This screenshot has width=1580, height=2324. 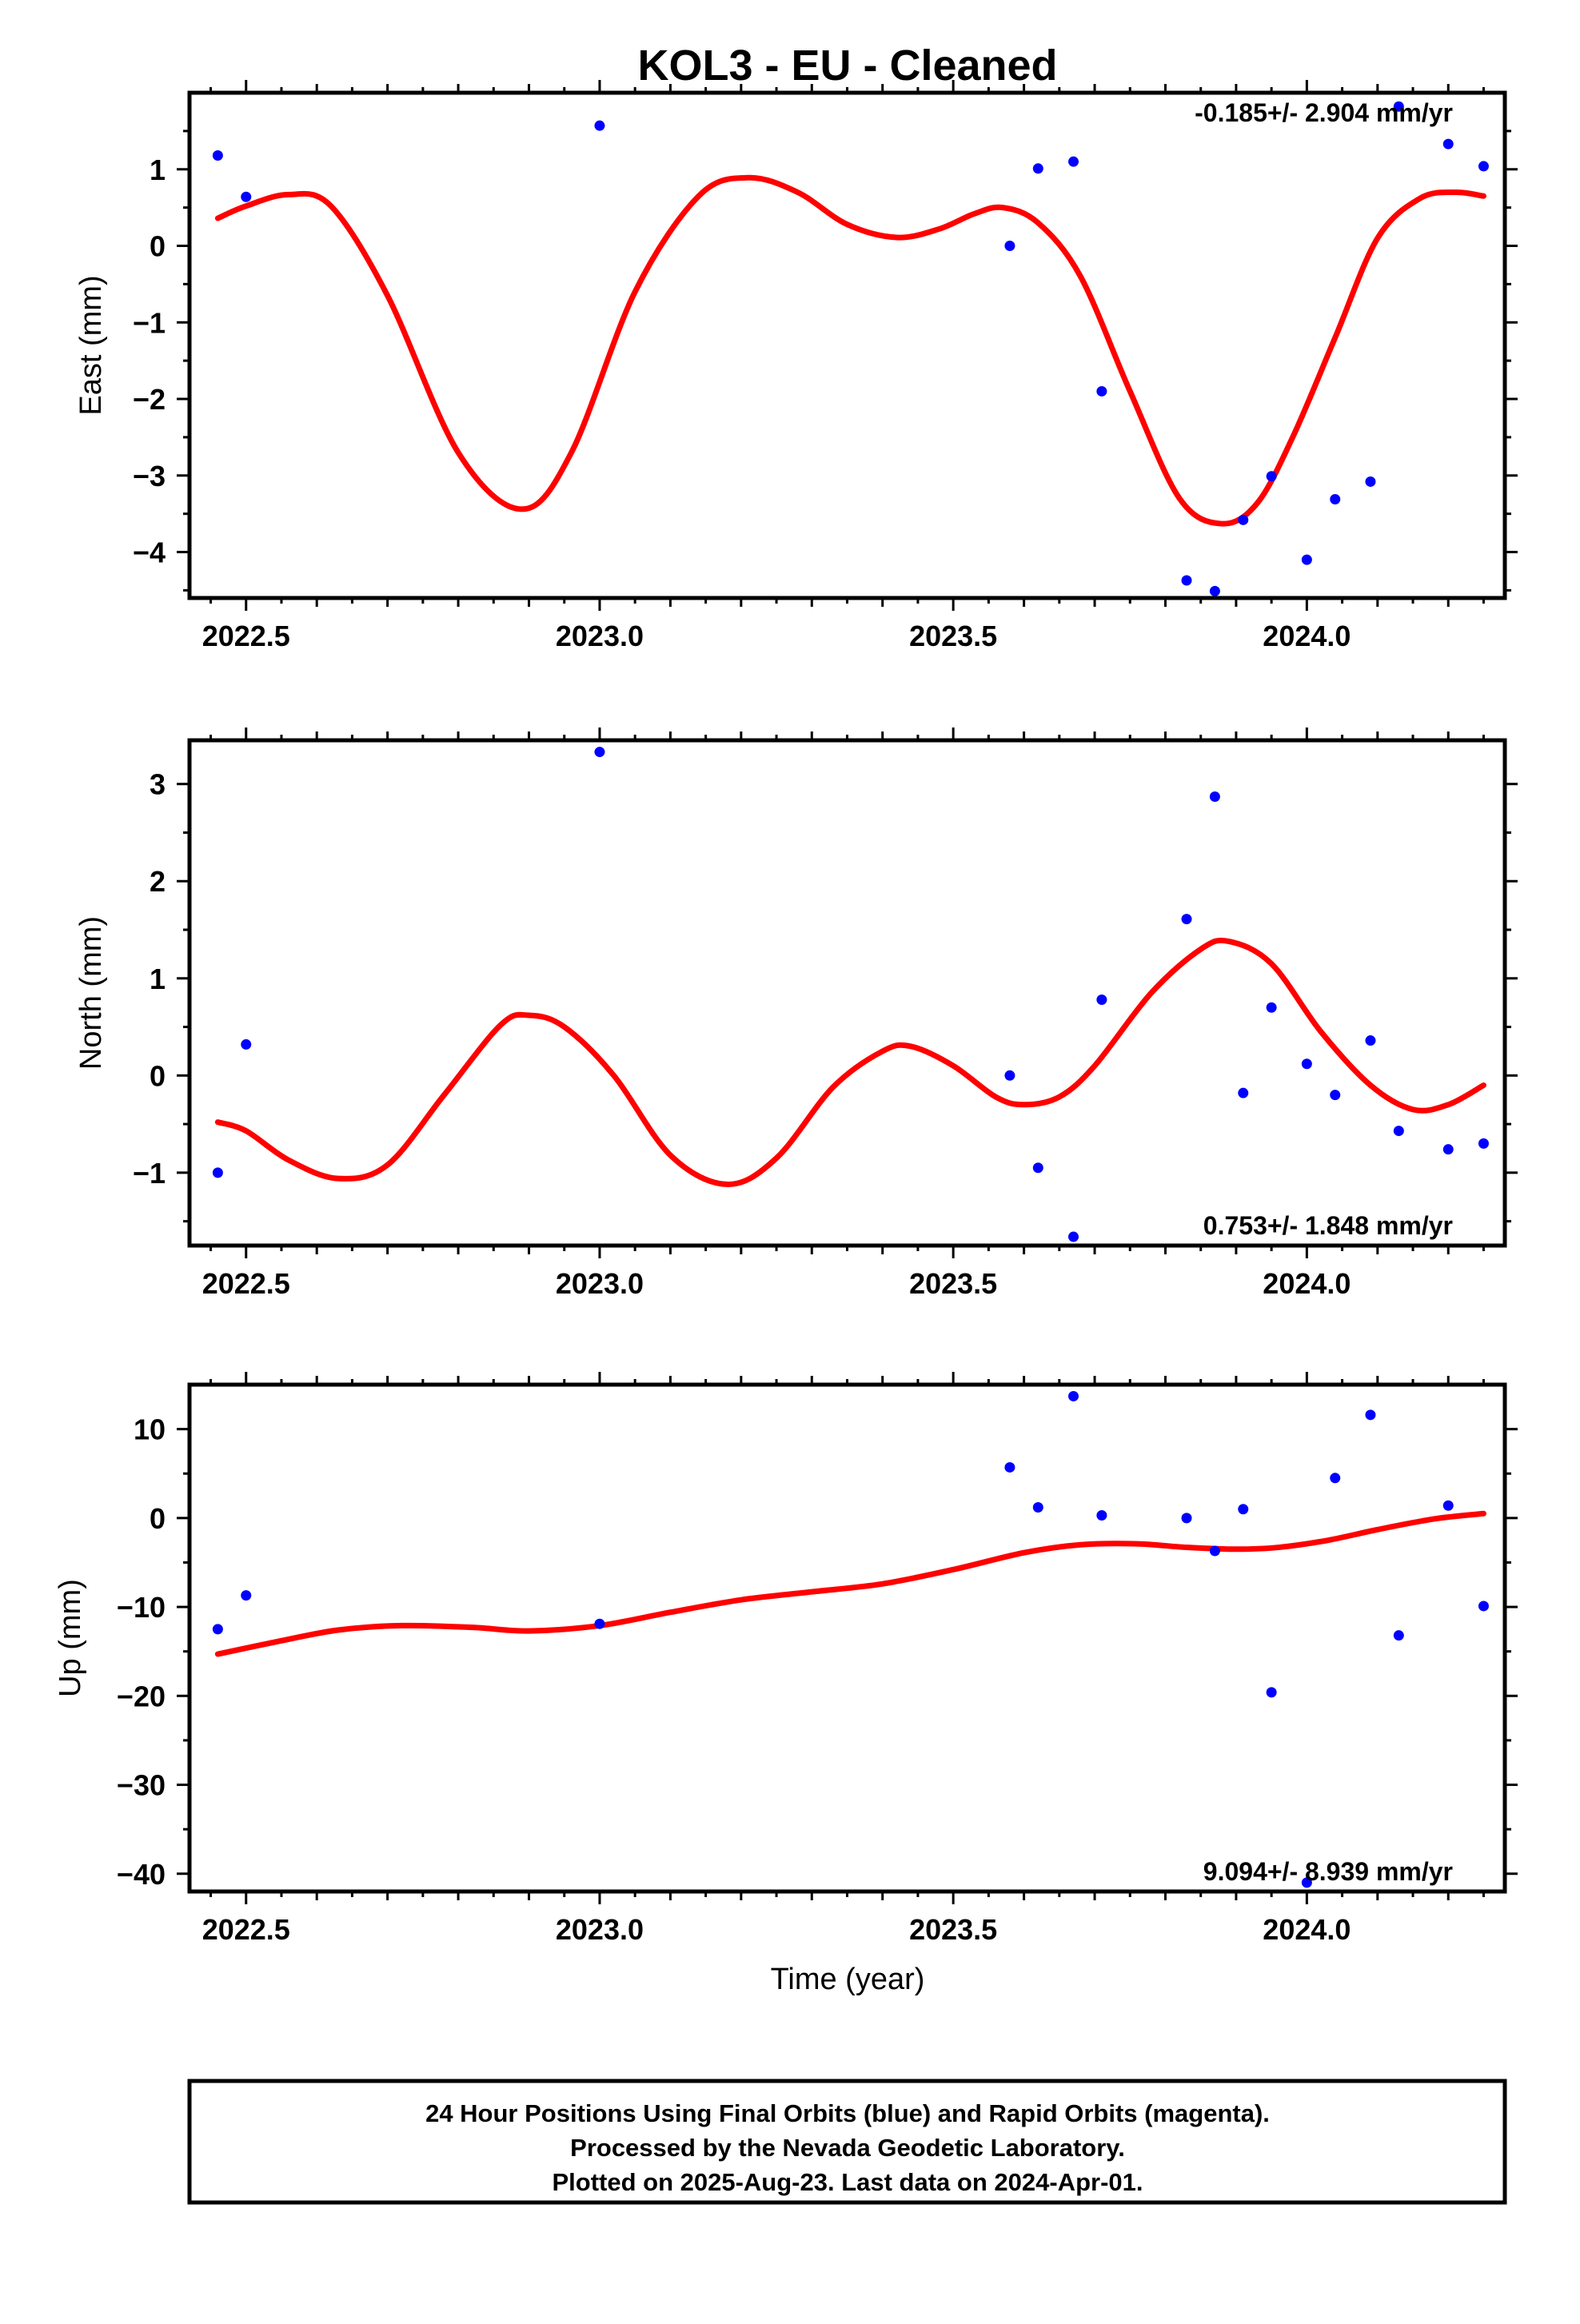 I want to click on north-fit-curve, so click(x=850, y=1062).